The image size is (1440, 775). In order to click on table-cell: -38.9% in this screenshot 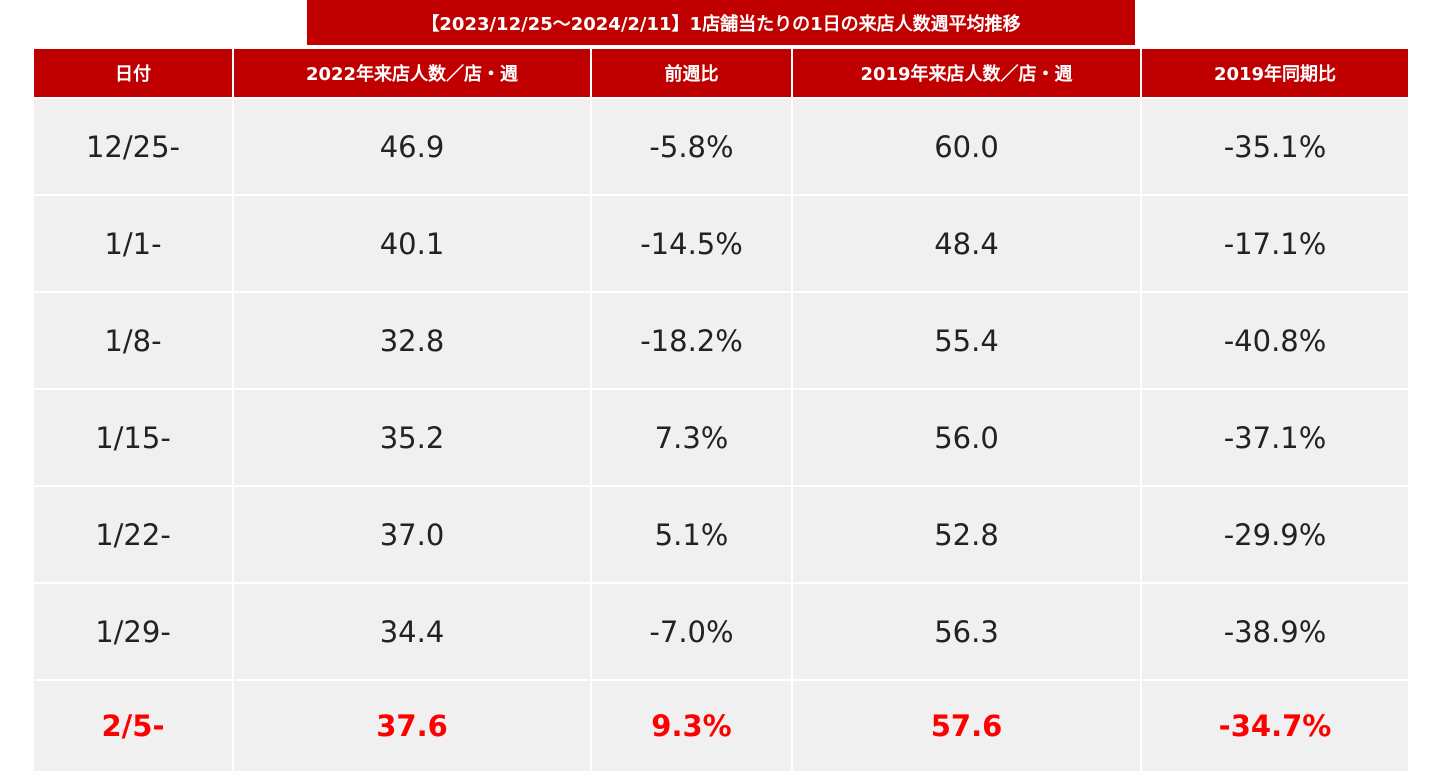, I will do `click(1275, 631)`.